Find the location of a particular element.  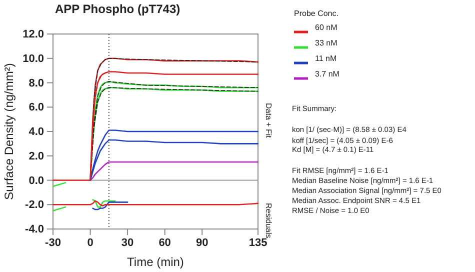

x-axis-title: Time (min) is located at coordinates (155, 262).